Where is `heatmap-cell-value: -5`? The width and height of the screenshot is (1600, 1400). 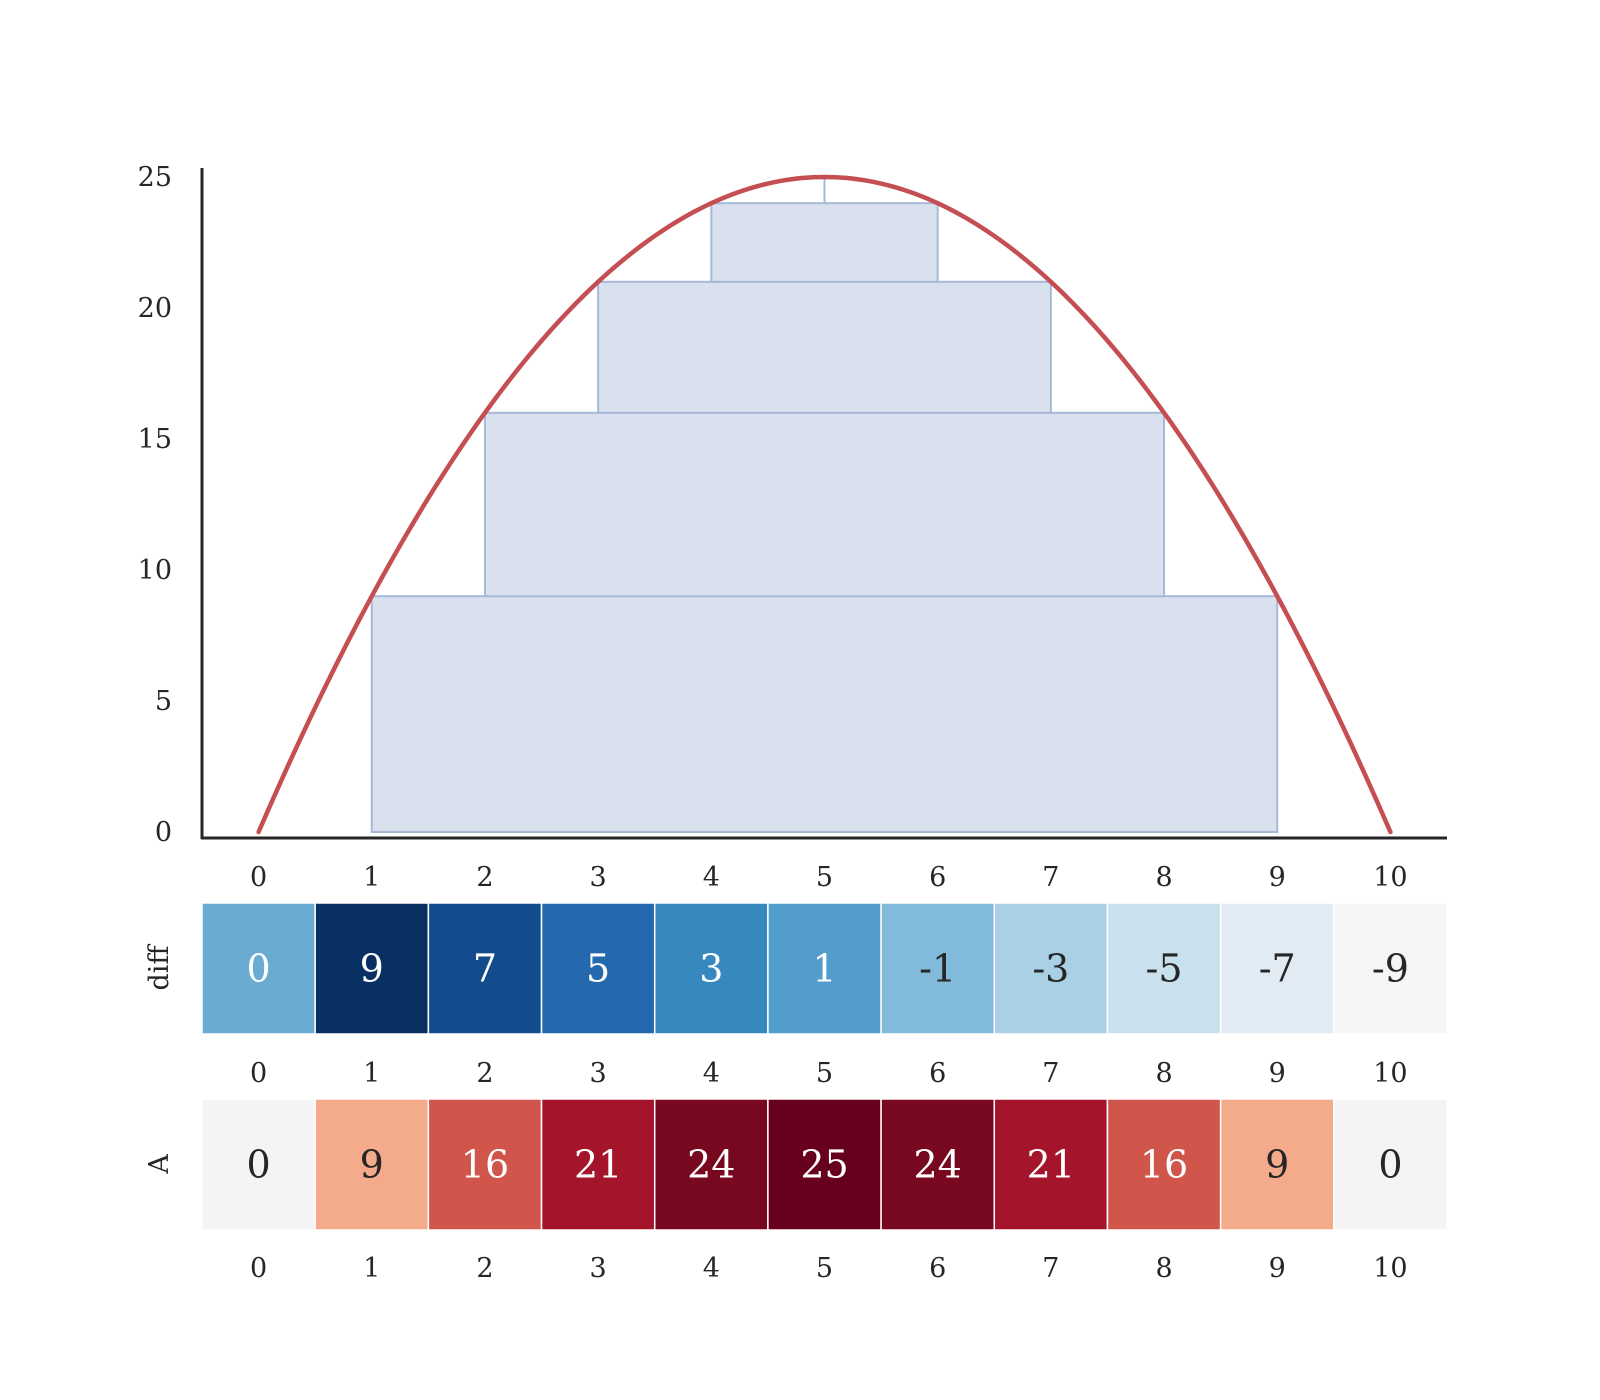 heatmap-cell-value: -5 is located at coordinates (1164, 969).